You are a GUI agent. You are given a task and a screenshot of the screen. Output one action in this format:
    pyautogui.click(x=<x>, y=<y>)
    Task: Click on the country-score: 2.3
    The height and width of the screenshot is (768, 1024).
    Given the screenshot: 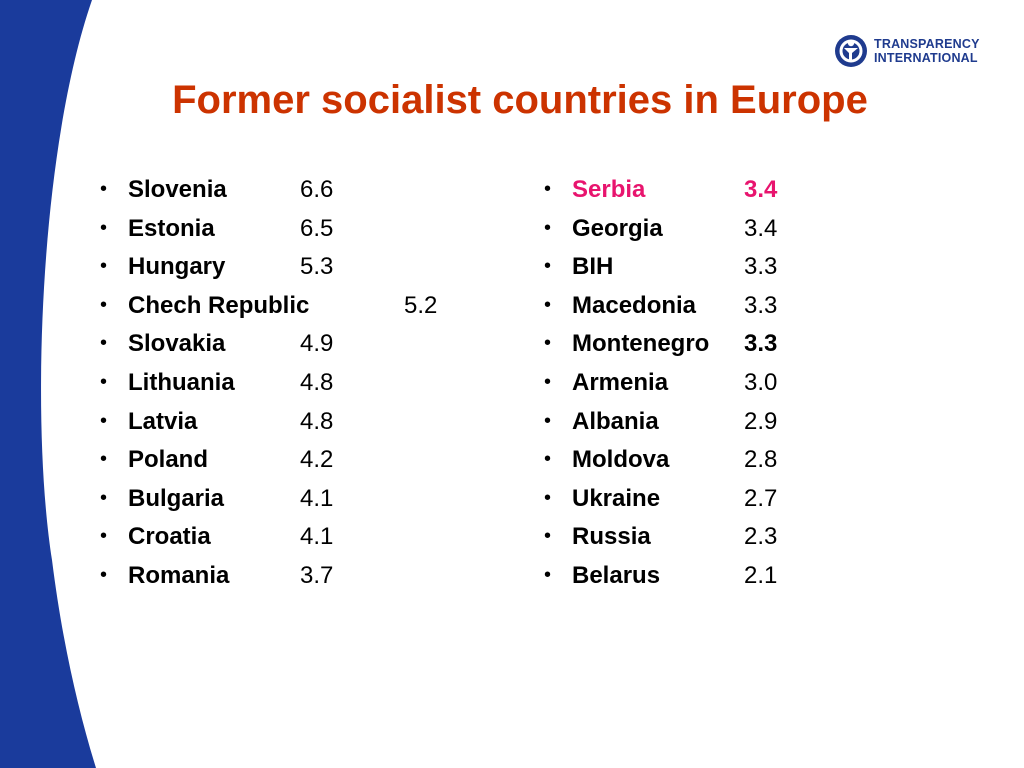 What is the action you would take?
    pyautogui.click(x=761, y=537)
    